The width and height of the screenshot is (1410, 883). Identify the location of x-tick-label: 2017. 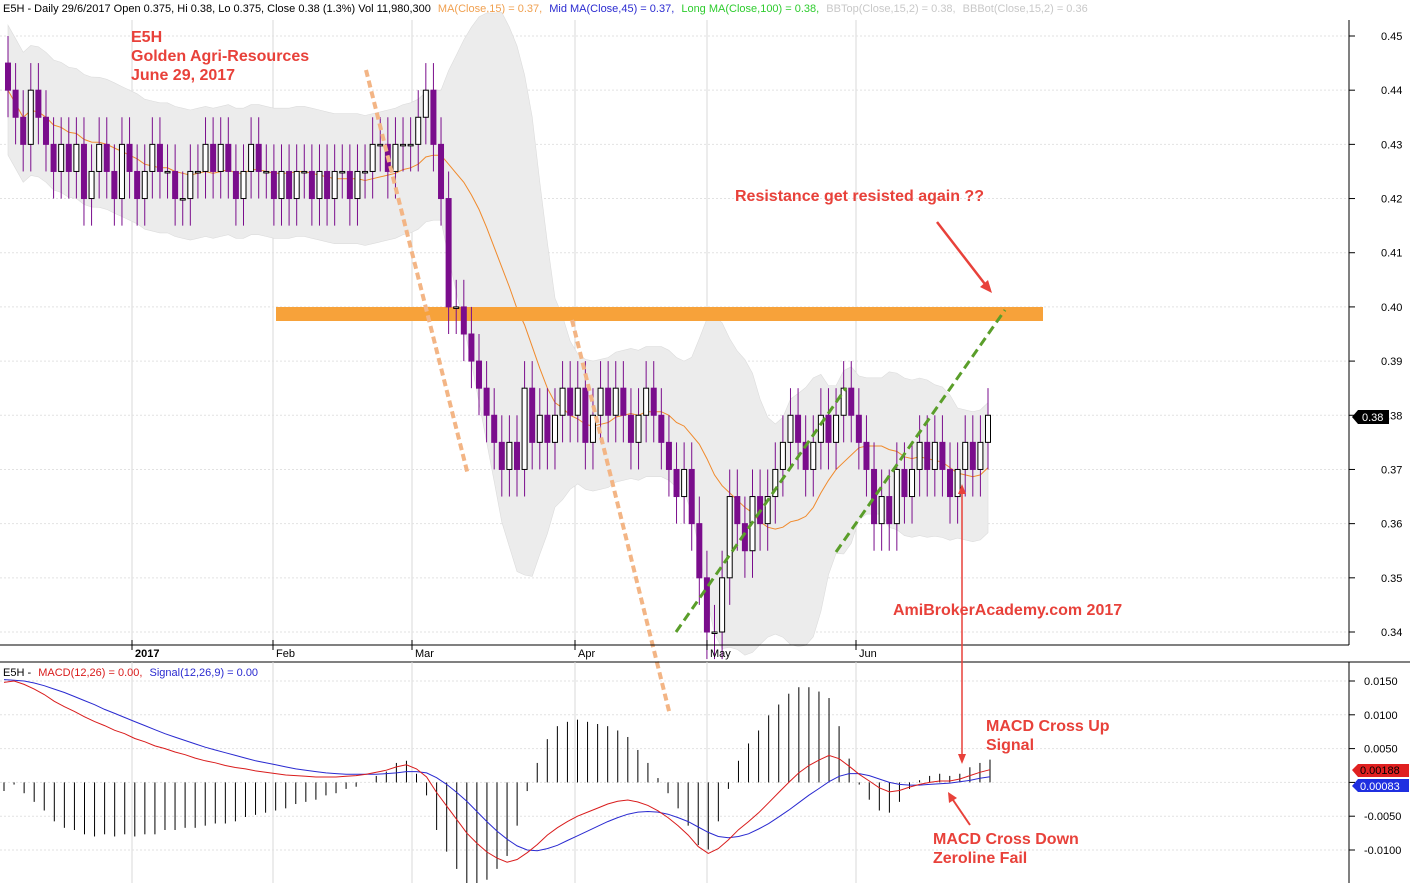
(147, 654).